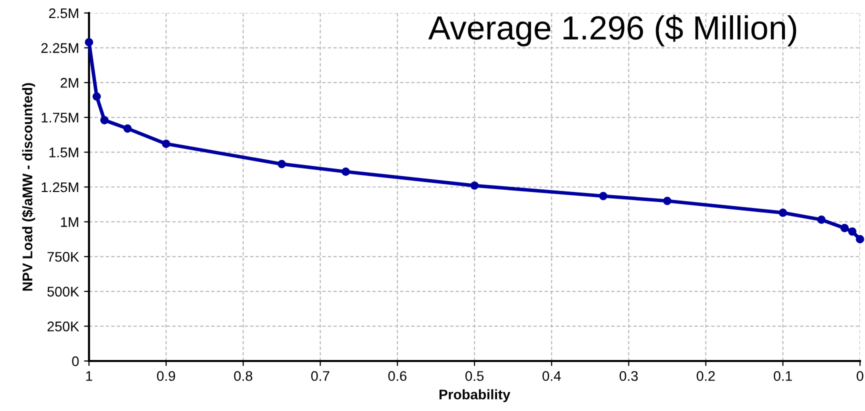  What do you see at coordinates (705, 376) in the screenshot?
I see `x-tick-label: 0.2` at bounding box center [705, 376].